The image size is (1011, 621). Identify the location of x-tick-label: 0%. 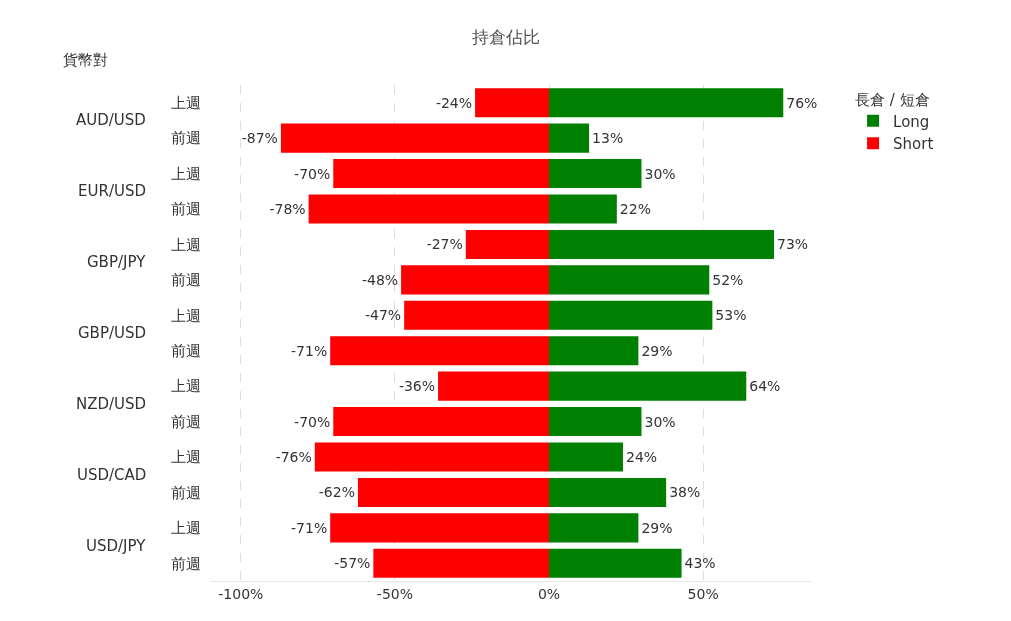
(549, 593).